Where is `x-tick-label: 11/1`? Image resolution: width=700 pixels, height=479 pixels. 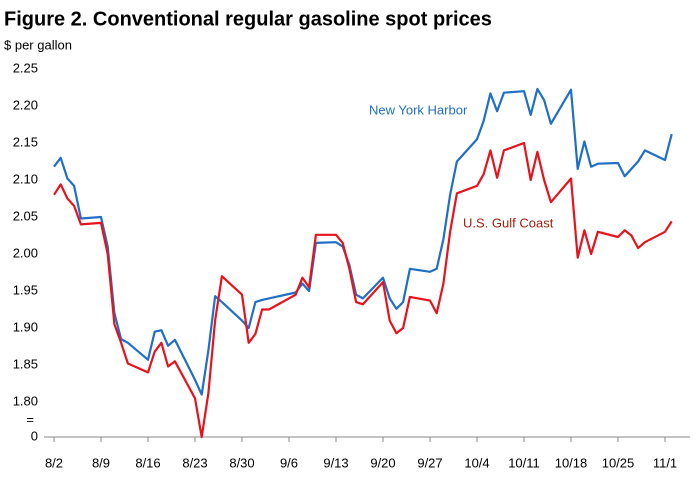 x-tick-label: 11/1 is located at coordinates (665, 462).